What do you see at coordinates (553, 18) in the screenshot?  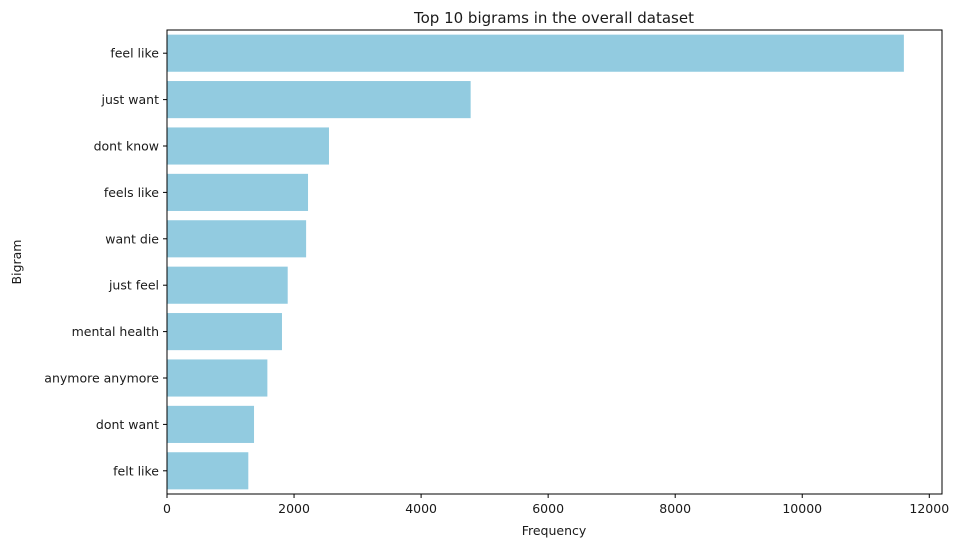 I see `chart-title: Top 10 bigrams in the overall dataset` at bounding box center [553, 18].